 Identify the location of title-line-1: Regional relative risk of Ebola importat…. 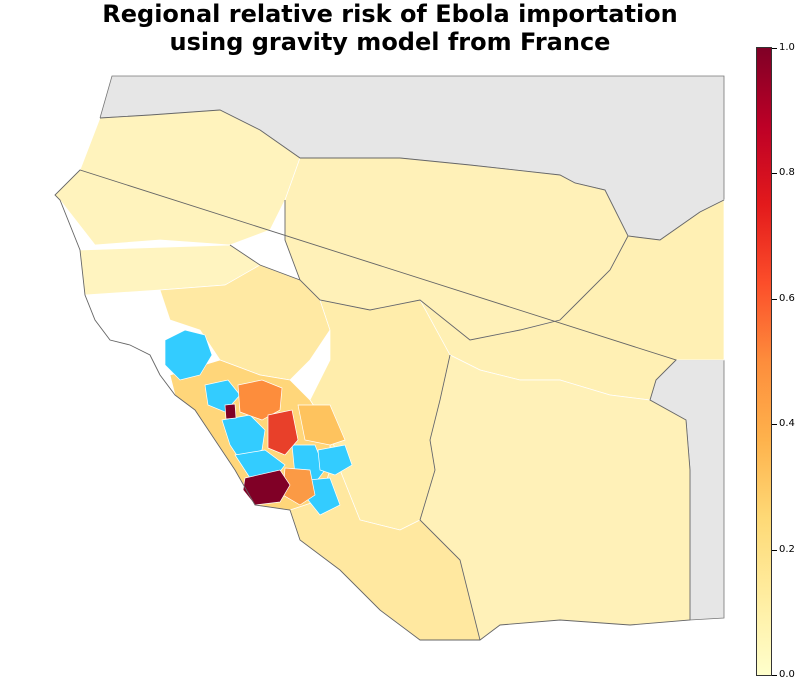
(390, 14).